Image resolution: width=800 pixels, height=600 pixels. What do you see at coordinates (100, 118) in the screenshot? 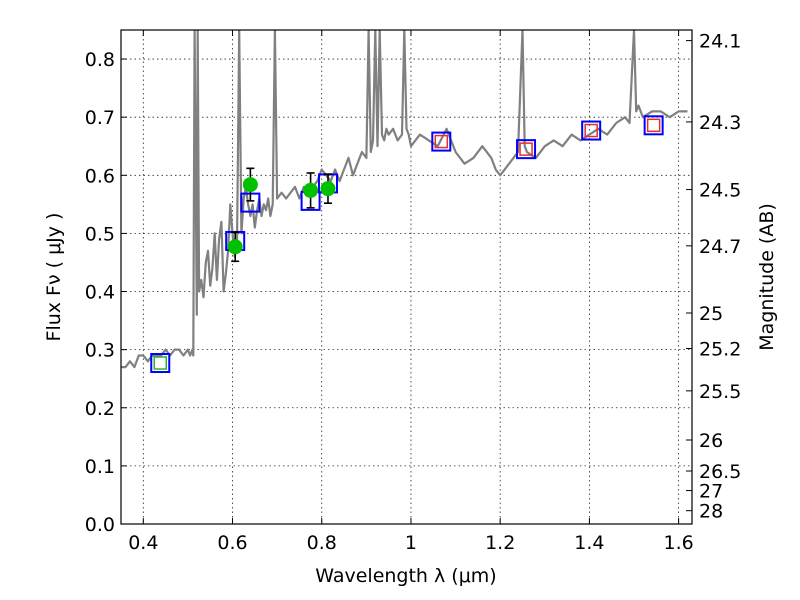
I see `y-tick-label: 0.7` at bounding box center [100, 118].